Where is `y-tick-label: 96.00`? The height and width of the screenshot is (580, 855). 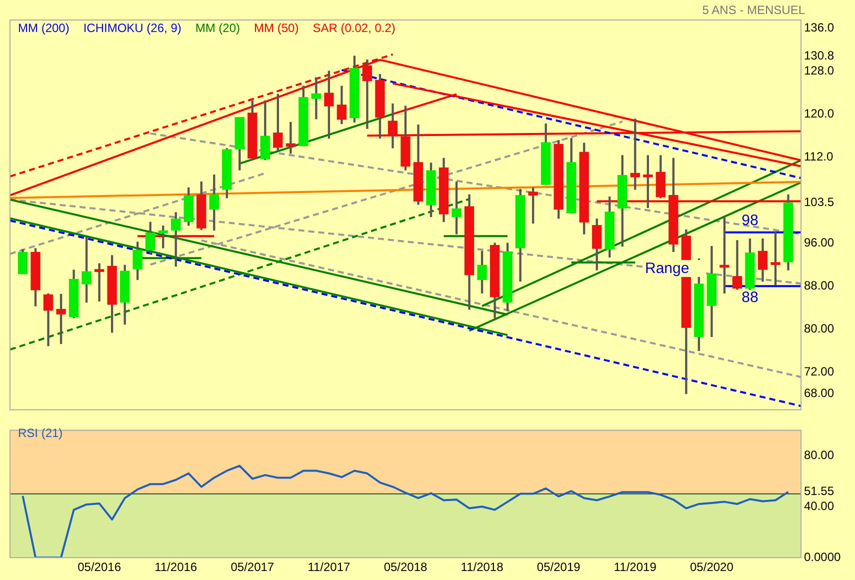
y-tick-label: 96.00 is located at coordinates (819, 242).